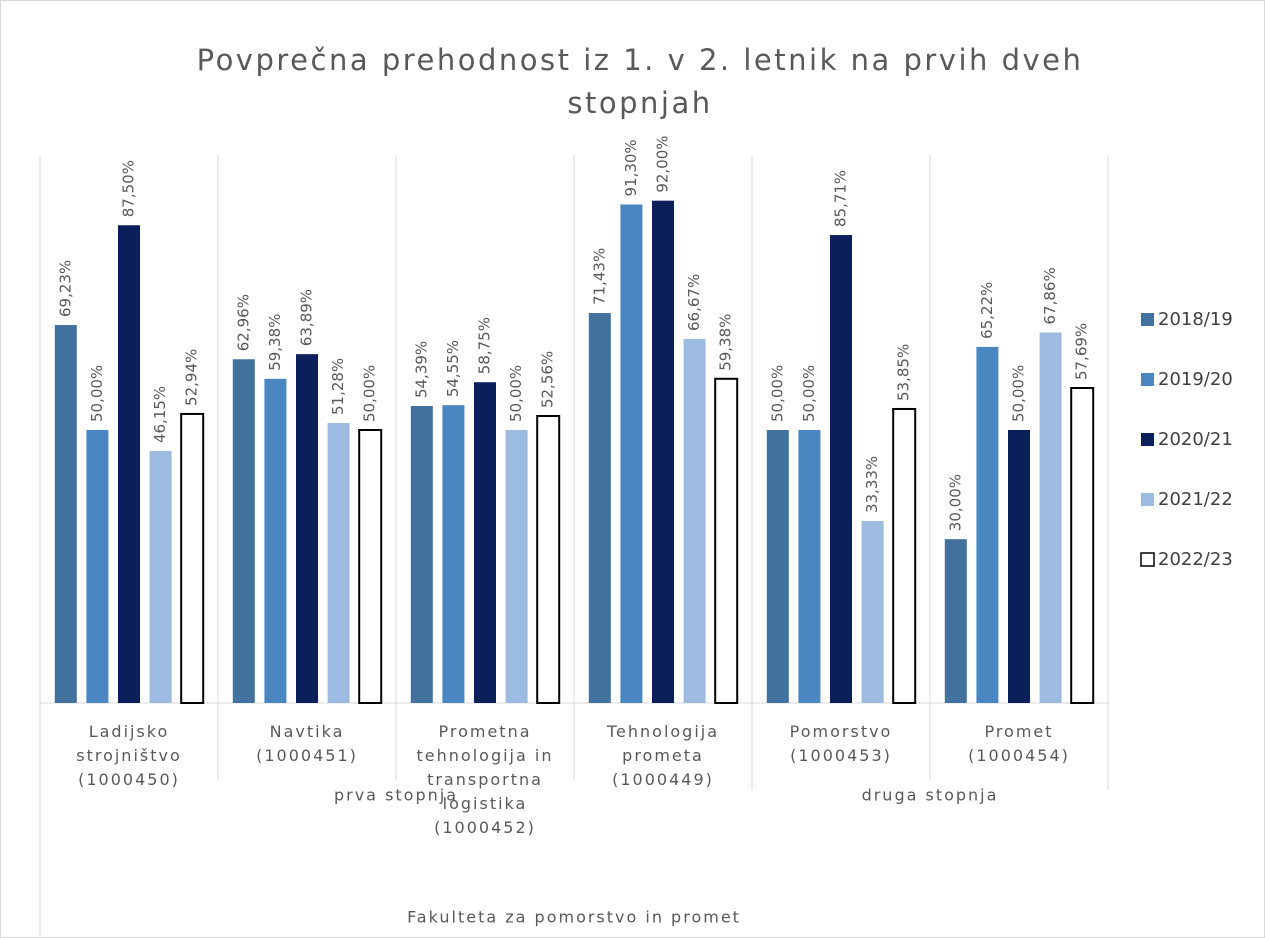  I want to click on data-label: 62,96%, so click(243, 322).